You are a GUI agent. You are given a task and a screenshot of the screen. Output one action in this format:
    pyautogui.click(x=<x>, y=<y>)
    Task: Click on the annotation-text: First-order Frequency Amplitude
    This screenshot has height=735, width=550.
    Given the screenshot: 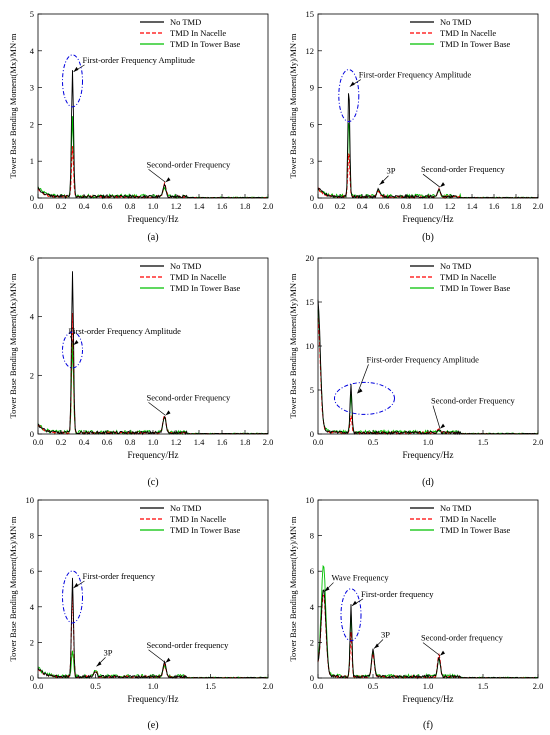 What is the action you would take?
    pyautogui.click(x=139, y=60)
    